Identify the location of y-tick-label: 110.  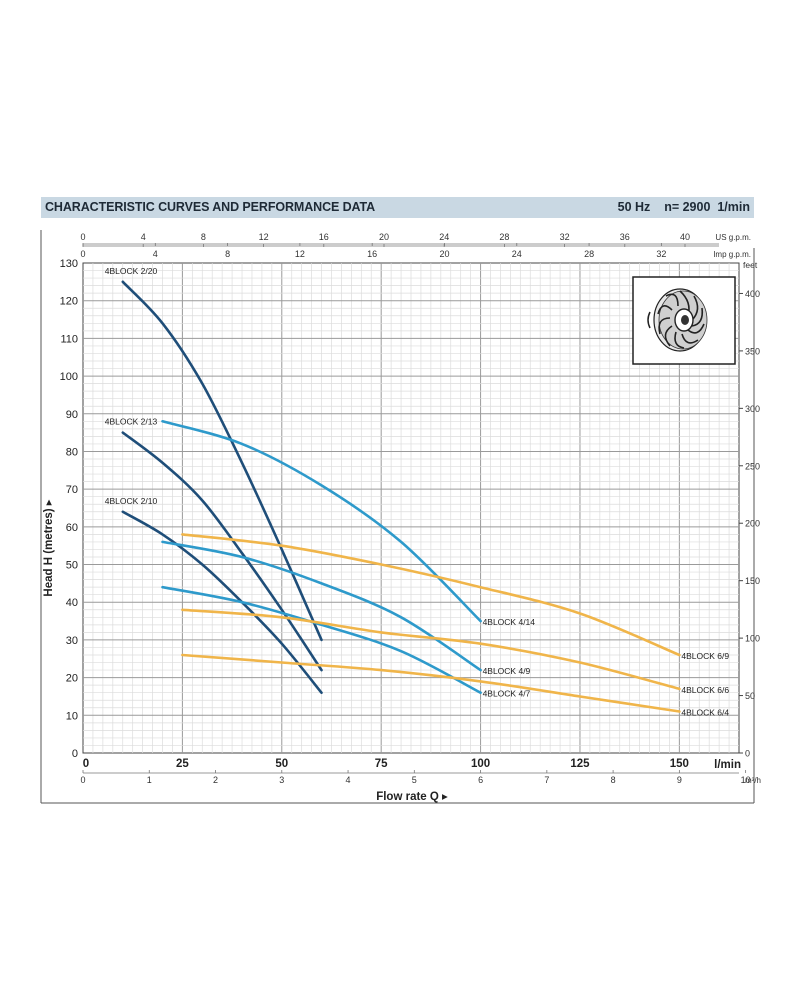
(69, 339).